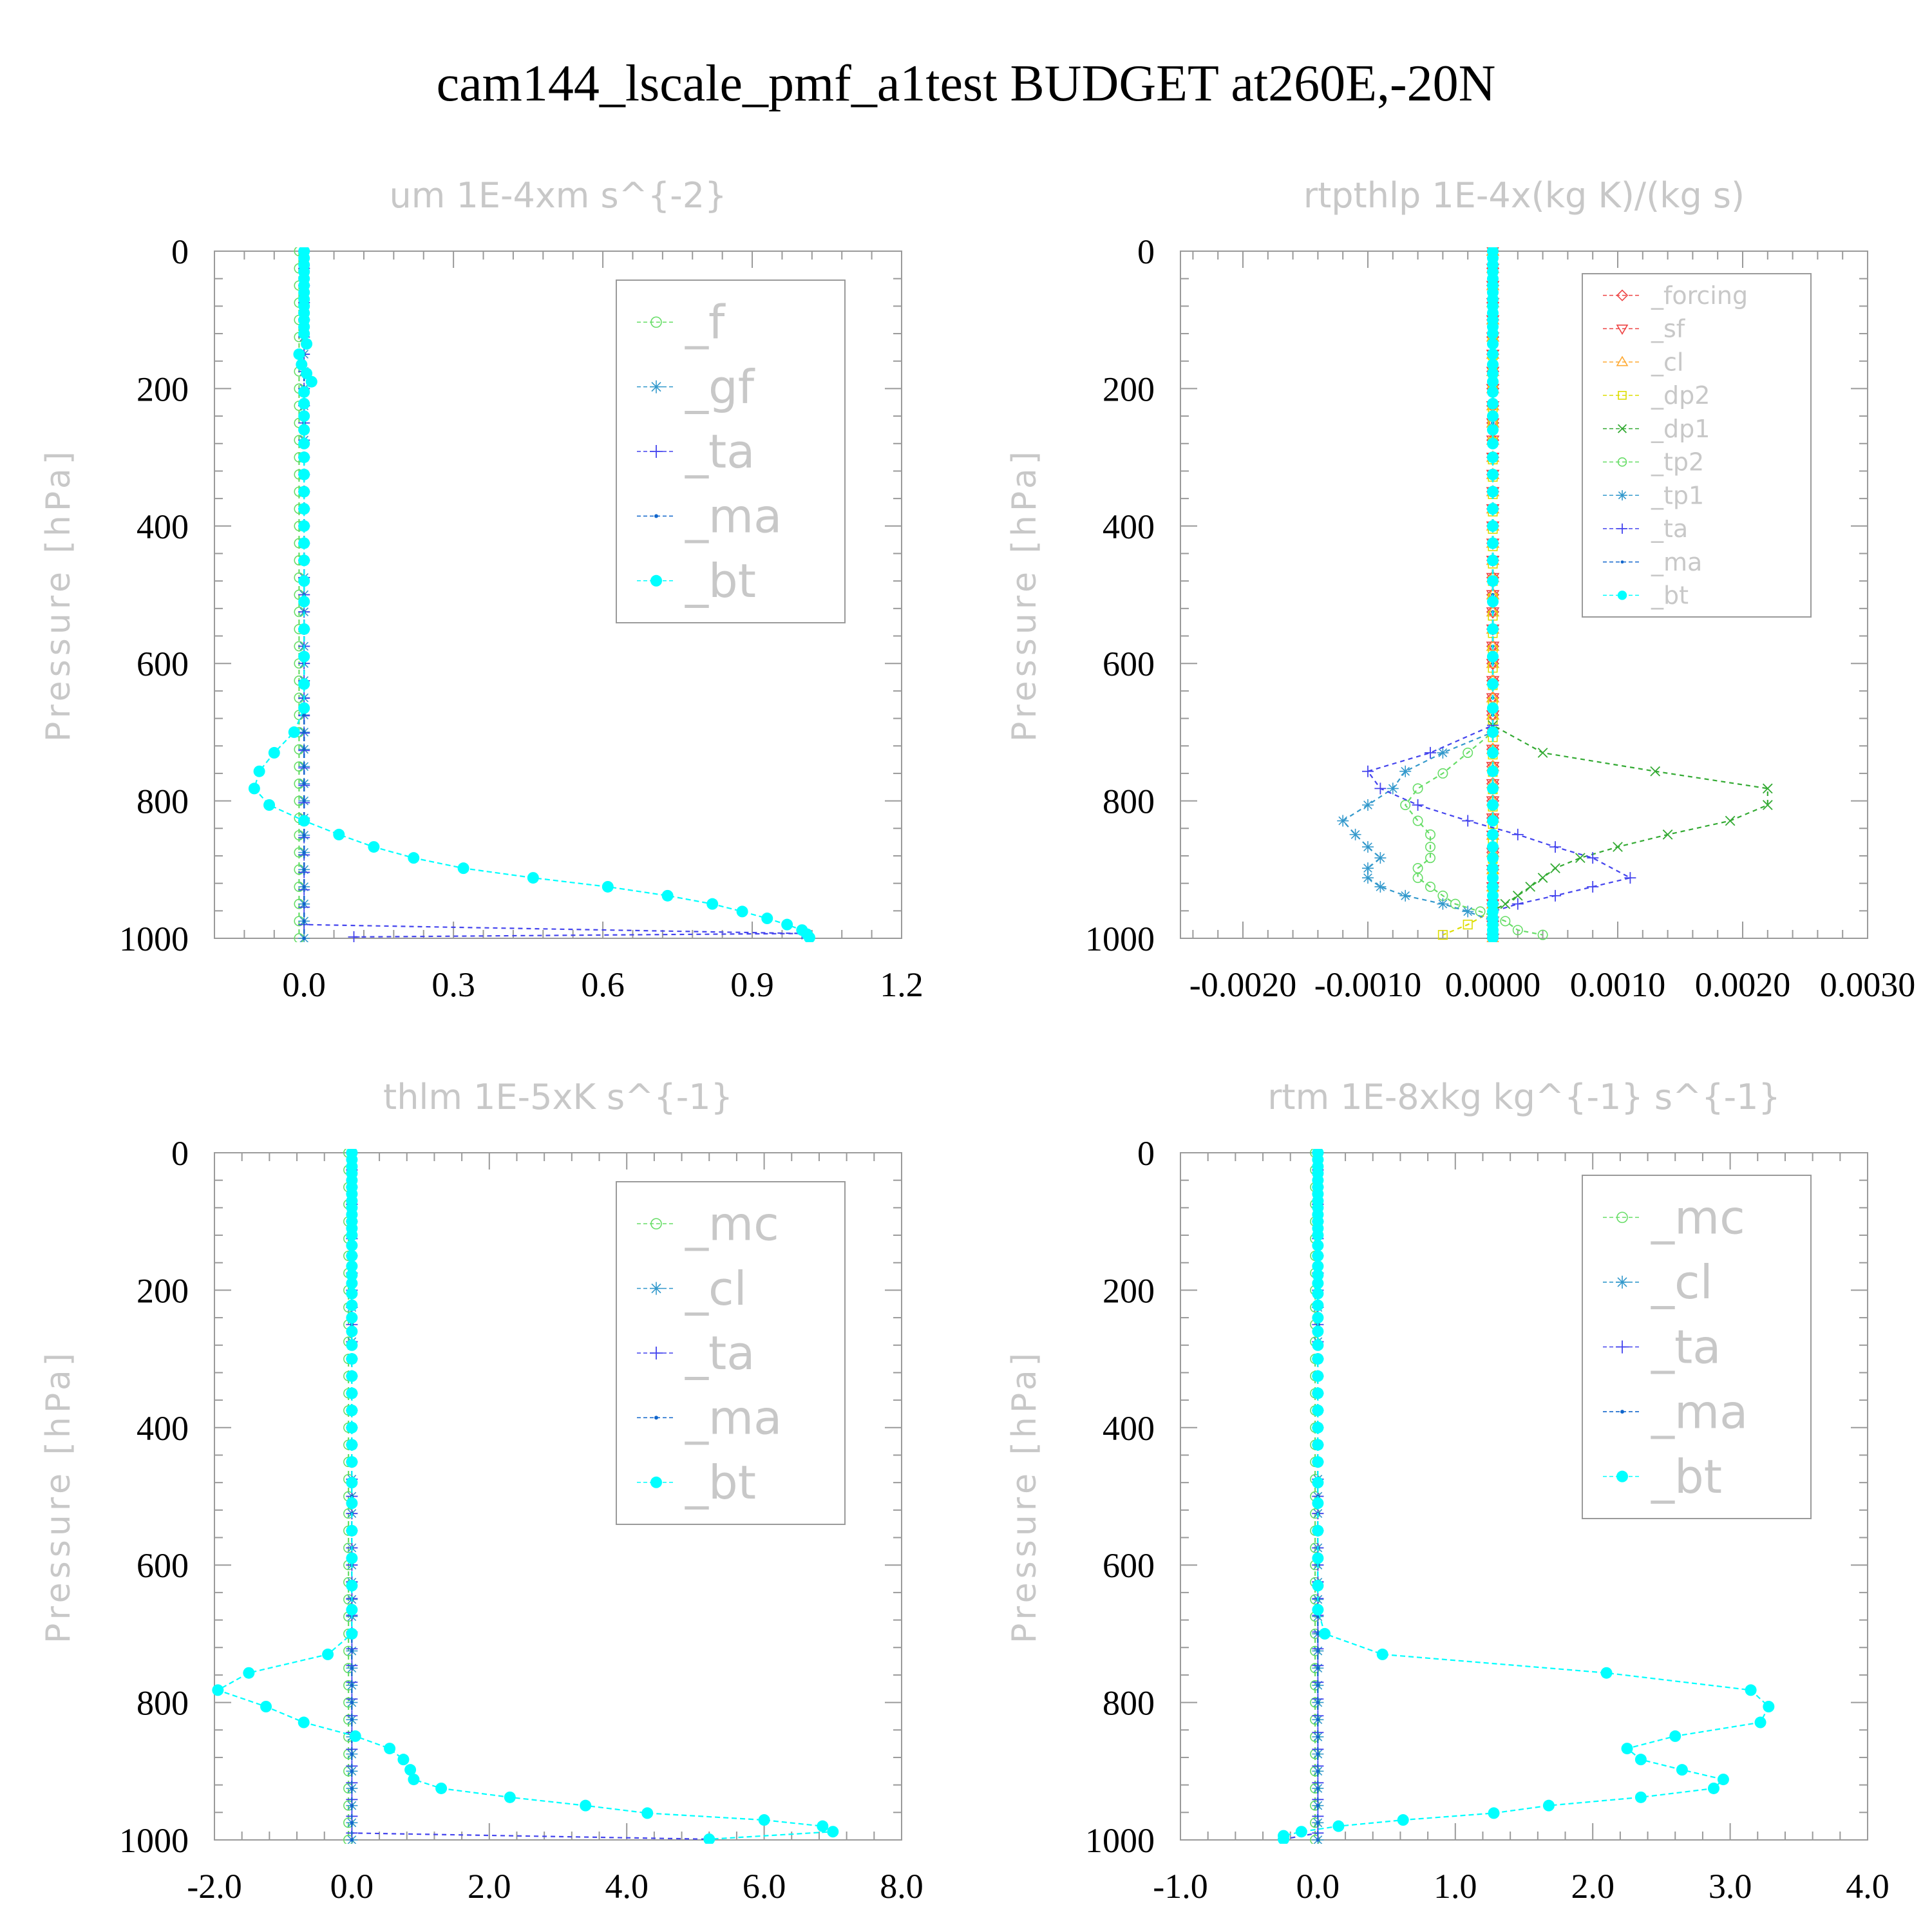 This screenshot has width=1932, height=1932. I want to click on legend-label: _bt, so click(720, 581).